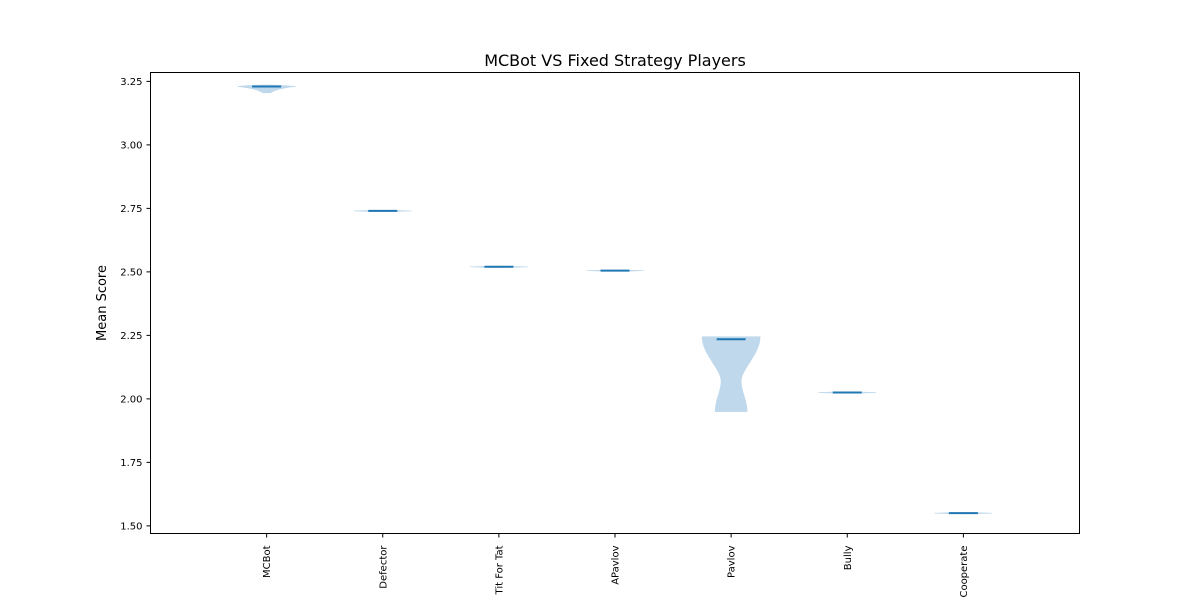 This screenshot has width=1200, height=600. I want to click on y-tick-label: 2.75, so click(131, 209).